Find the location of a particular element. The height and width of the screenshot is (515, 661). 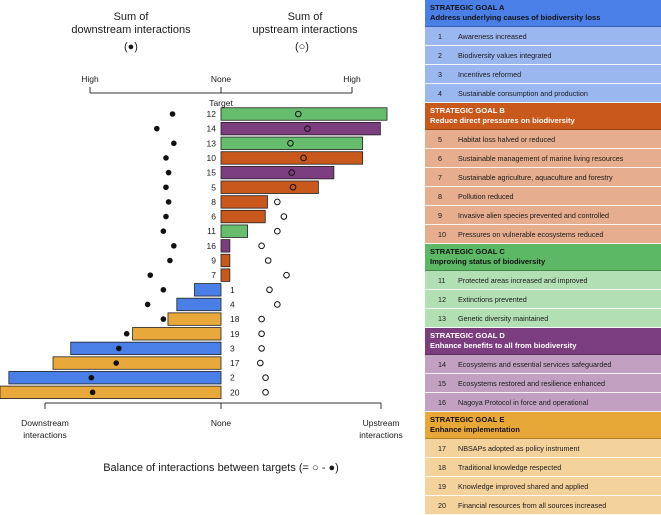

target-description: Incentives reformed is located at coordinates (490, 74).